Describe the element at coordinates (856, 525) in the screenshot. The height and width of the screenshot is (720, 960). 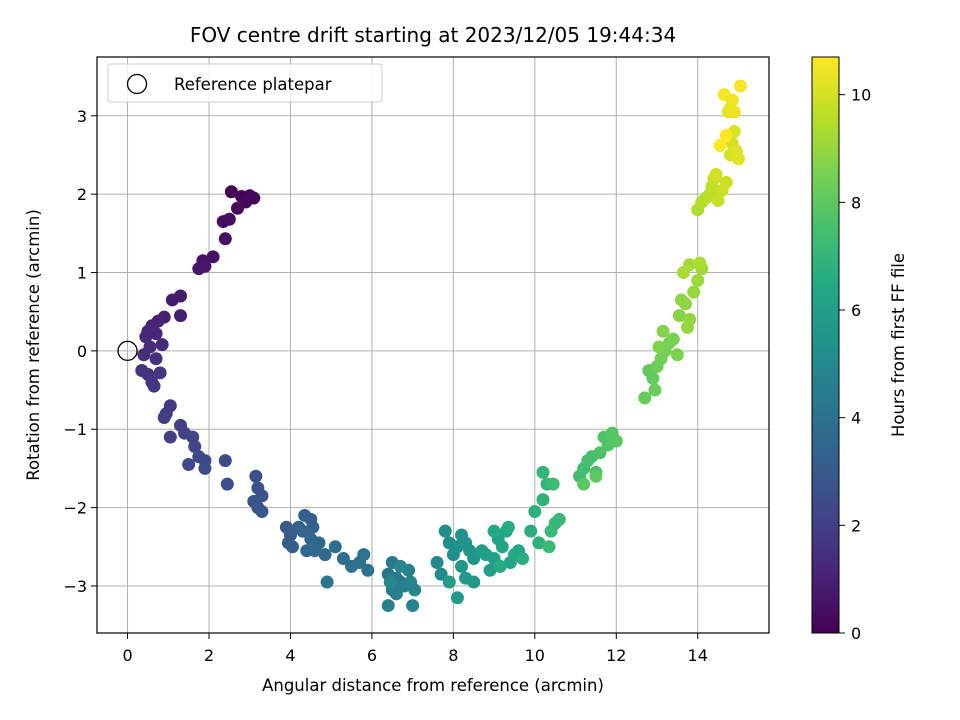
I see `colorbar-tick-label: 2` at that location.